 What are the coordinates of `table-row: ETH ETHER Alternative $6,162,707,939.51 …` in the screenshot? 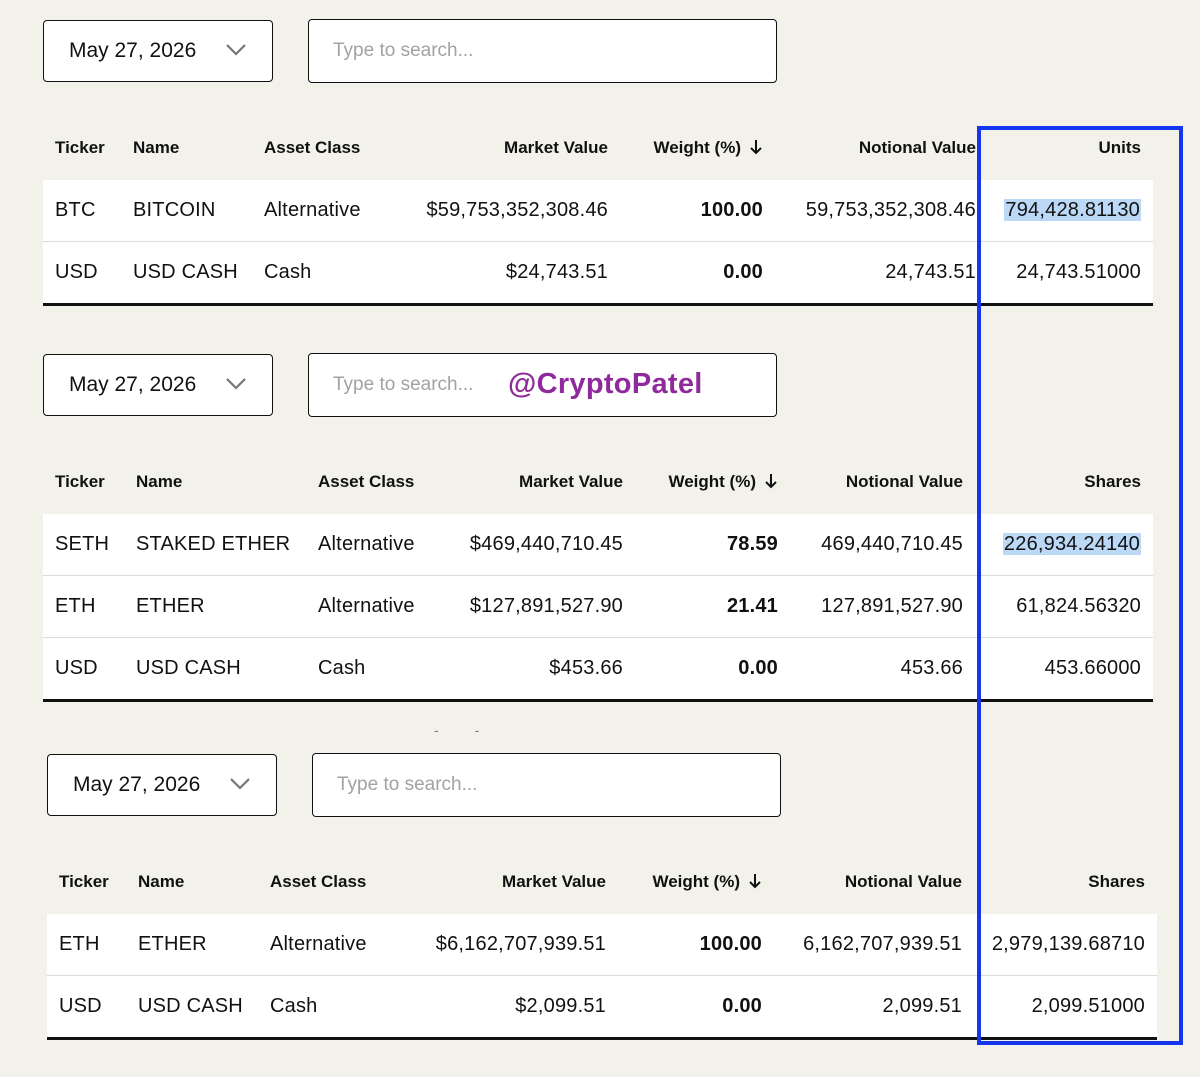 It's located at (602, 945).